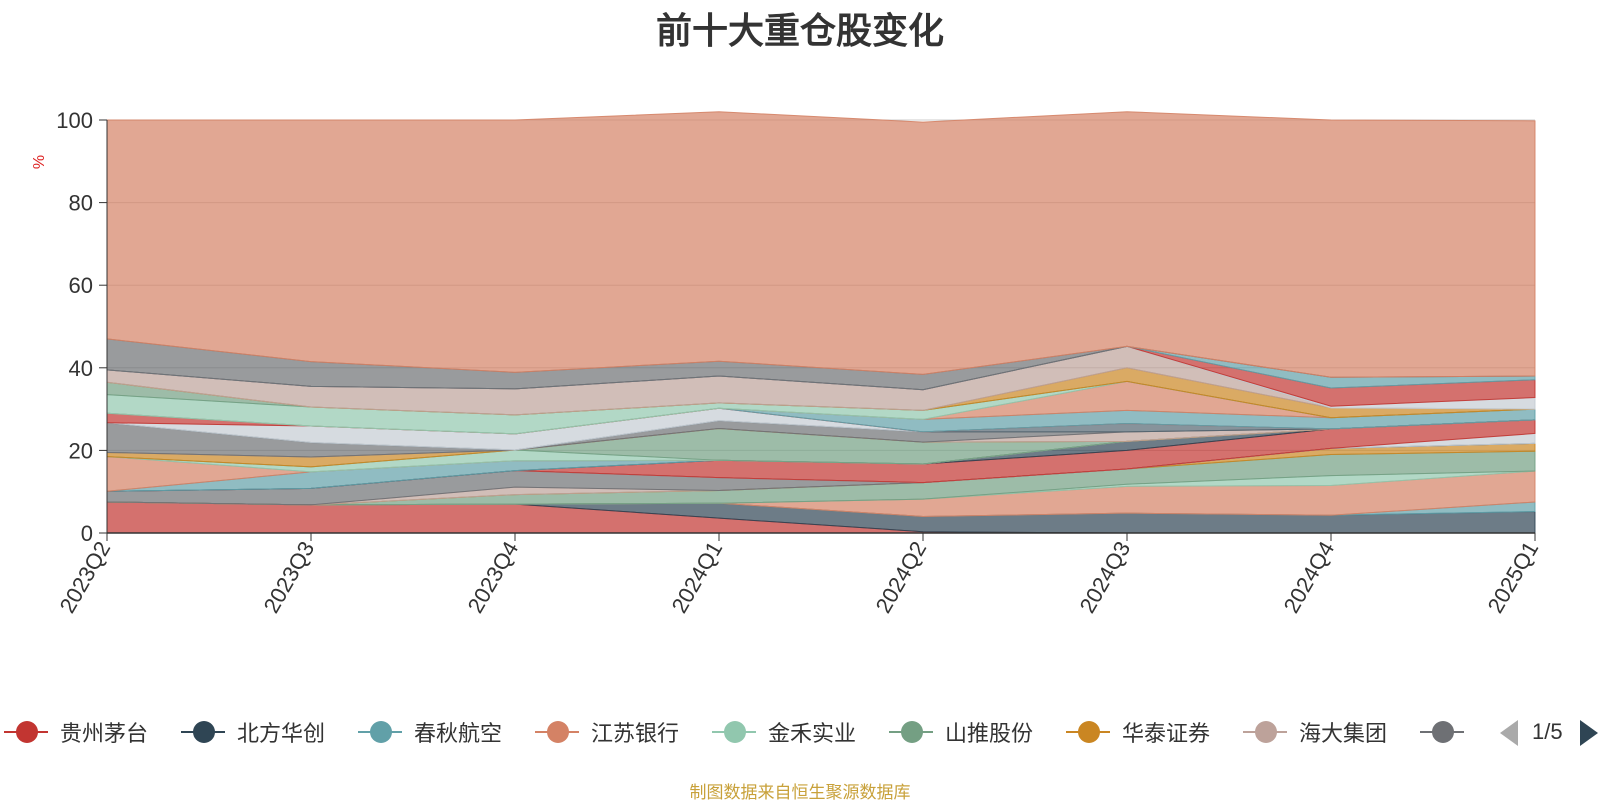 This screenshot has width=1600, height=803. I want to click on legend-label: 山推股份, so click(989, 733).